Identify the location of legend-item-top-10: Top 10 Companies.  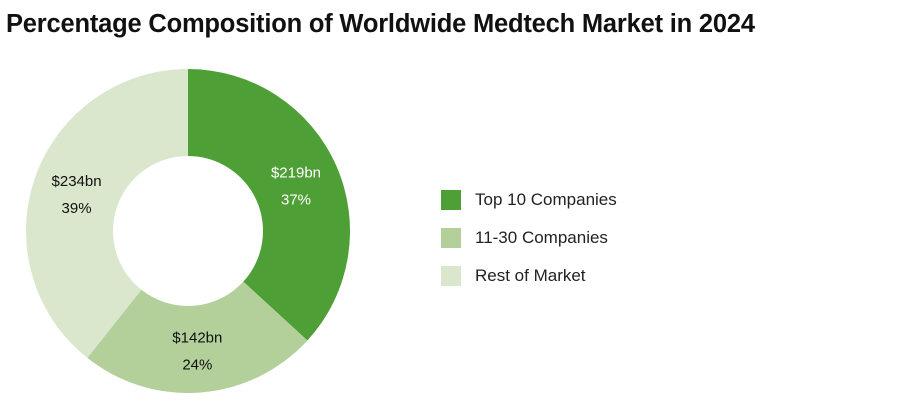
(529, 200).